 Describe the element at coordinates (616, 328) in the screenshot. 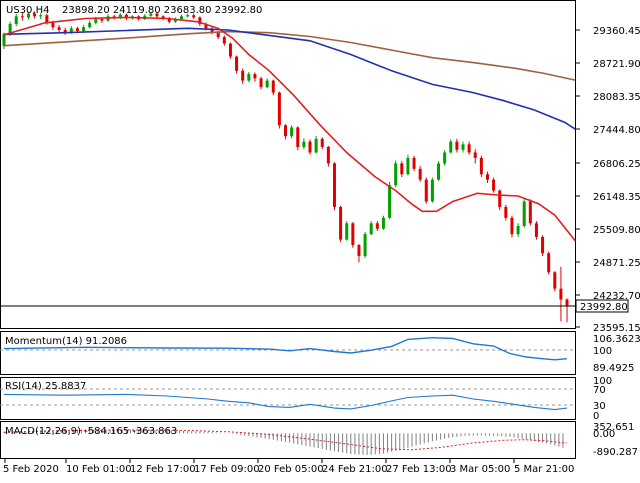

I see `price-axis-label: 23595.15` at that location.